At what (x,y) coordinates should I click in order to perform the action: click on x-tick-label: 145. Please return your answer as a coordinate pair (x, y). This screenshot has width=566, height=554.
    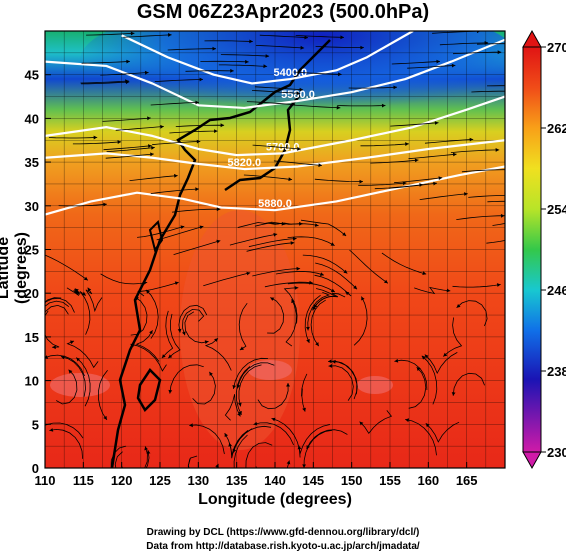
    Looking at the image, I should click on (313, 480).